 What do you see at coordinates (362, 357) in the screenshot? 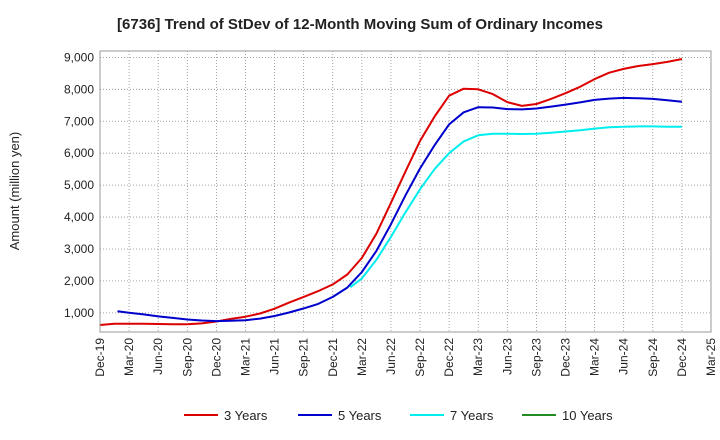
I see `x-tick-label: Mar-22` at bounding box center [362, 357].